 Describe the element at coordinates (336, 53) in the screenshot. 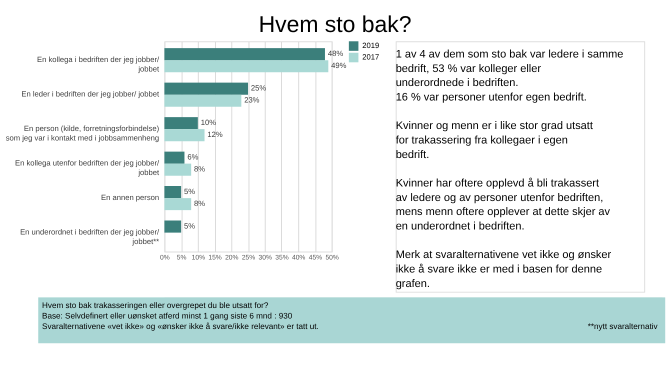

I see `data-label: 48%` at that location.